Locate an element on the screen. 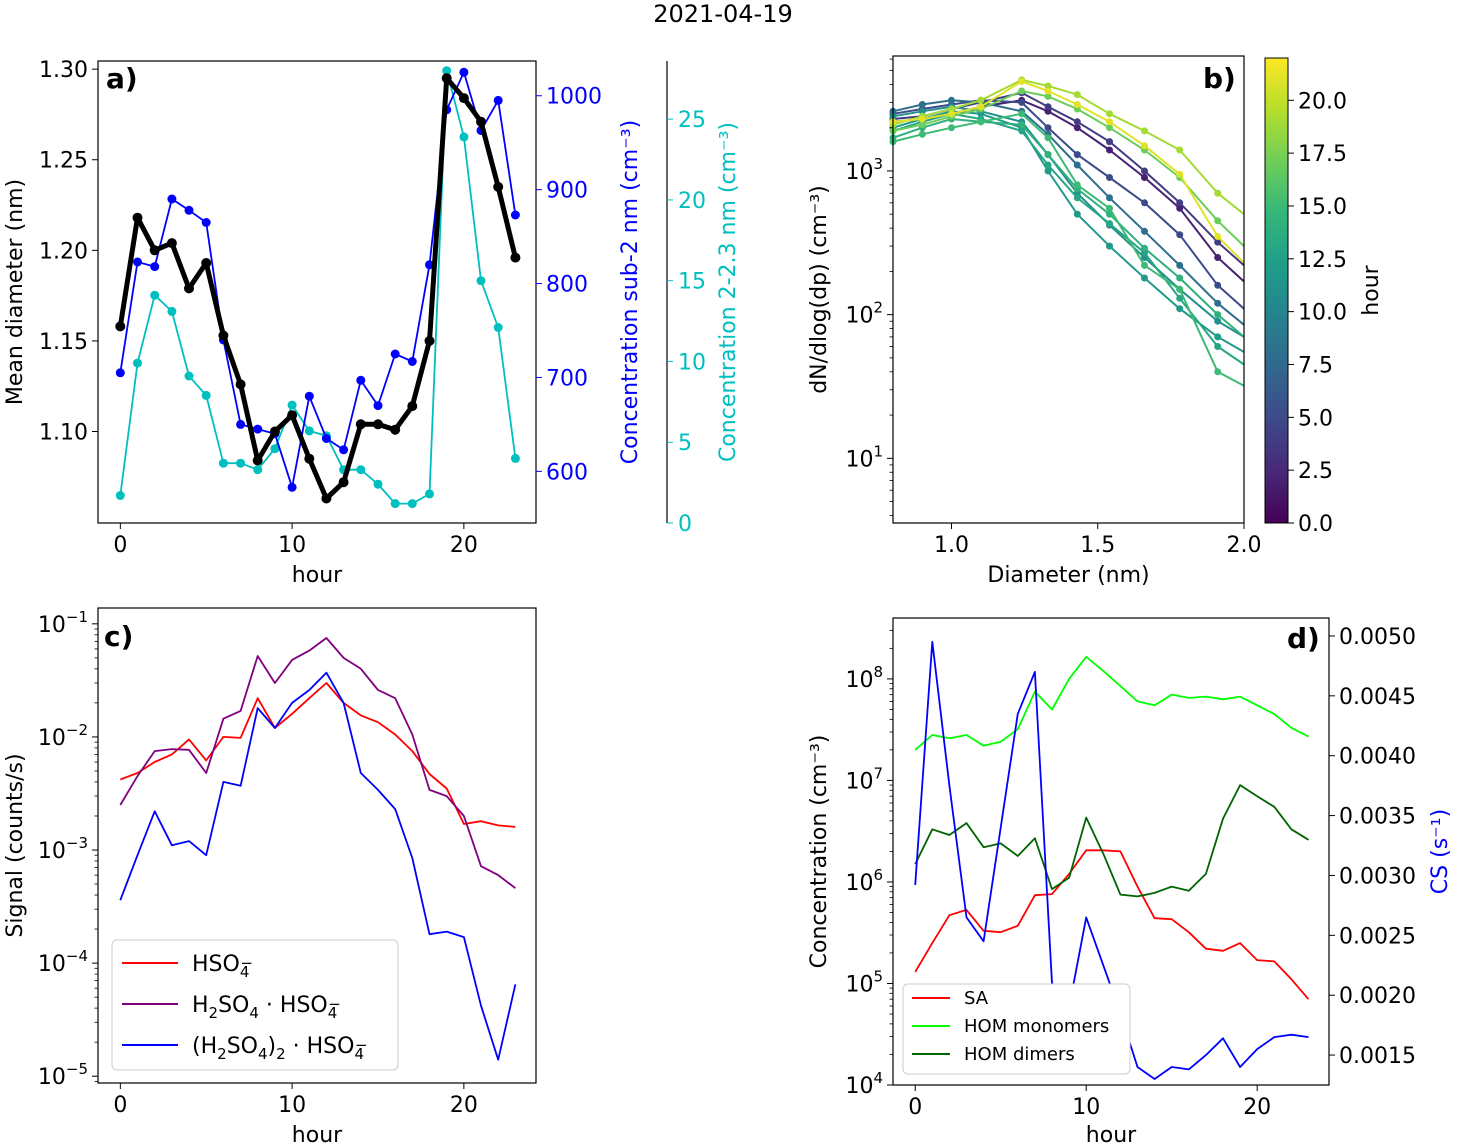 This screenshot has height=1143, width=1459. panel-label: b) is located at coordinates (1219, 78).